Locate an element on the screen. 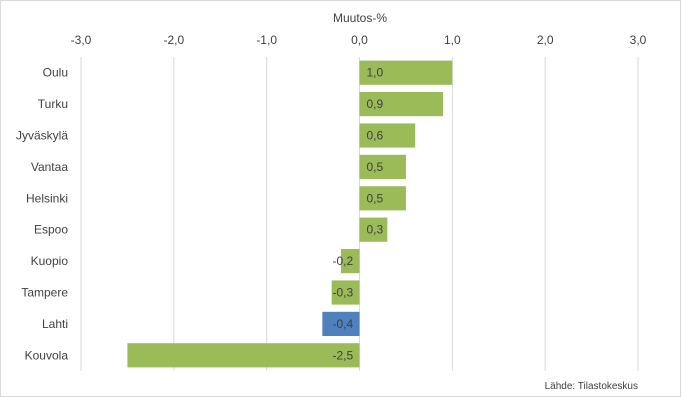 The width and height of the screenshot is (681, 397). category-label: Tampere is located at coordinates (44, 293).